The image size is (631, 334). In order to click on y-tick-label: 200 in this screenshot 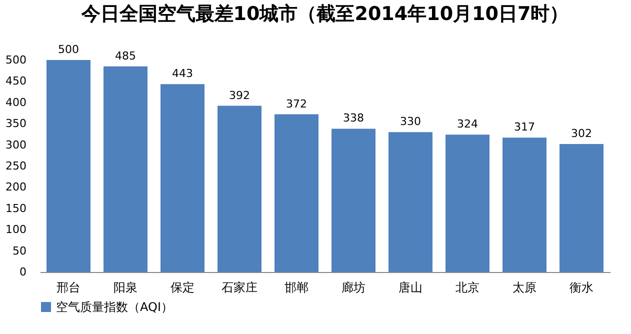, I will do `click(16, 187)`.